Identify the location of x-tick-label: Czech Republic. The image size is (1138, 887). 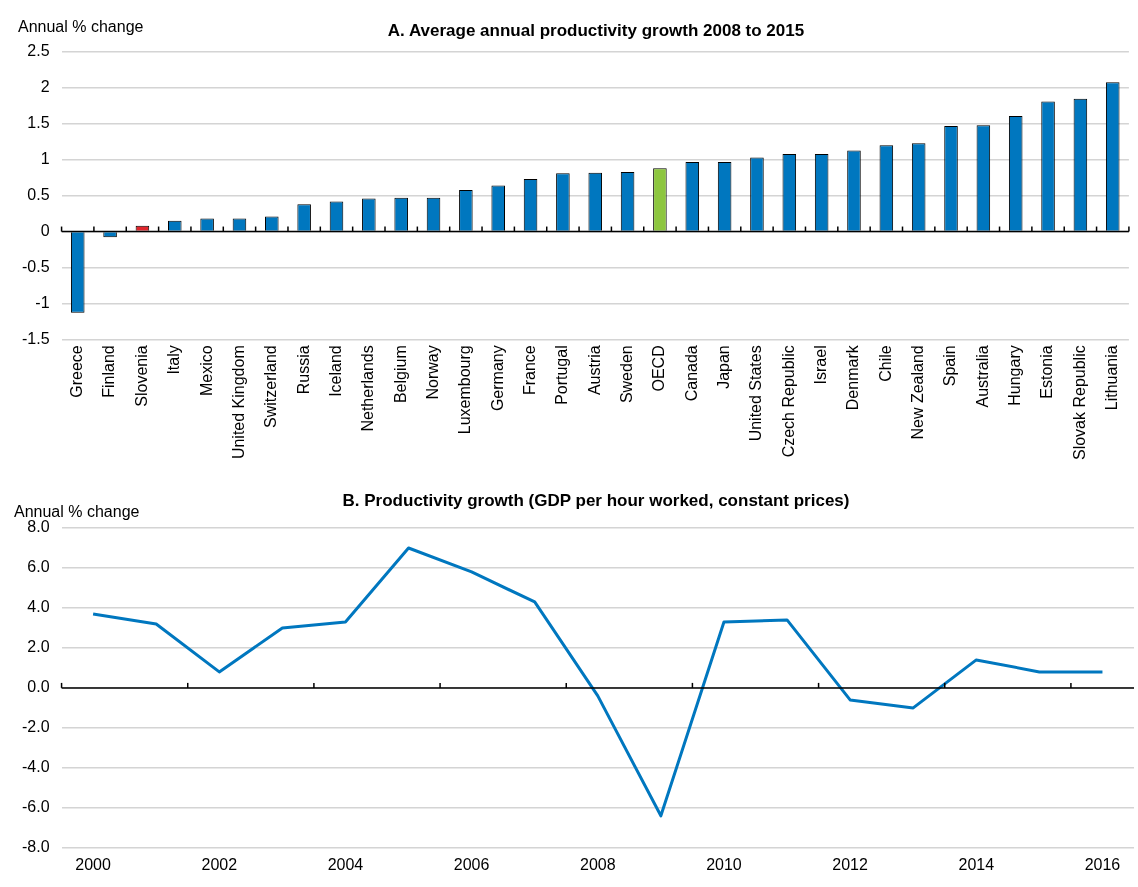
(788, 401).